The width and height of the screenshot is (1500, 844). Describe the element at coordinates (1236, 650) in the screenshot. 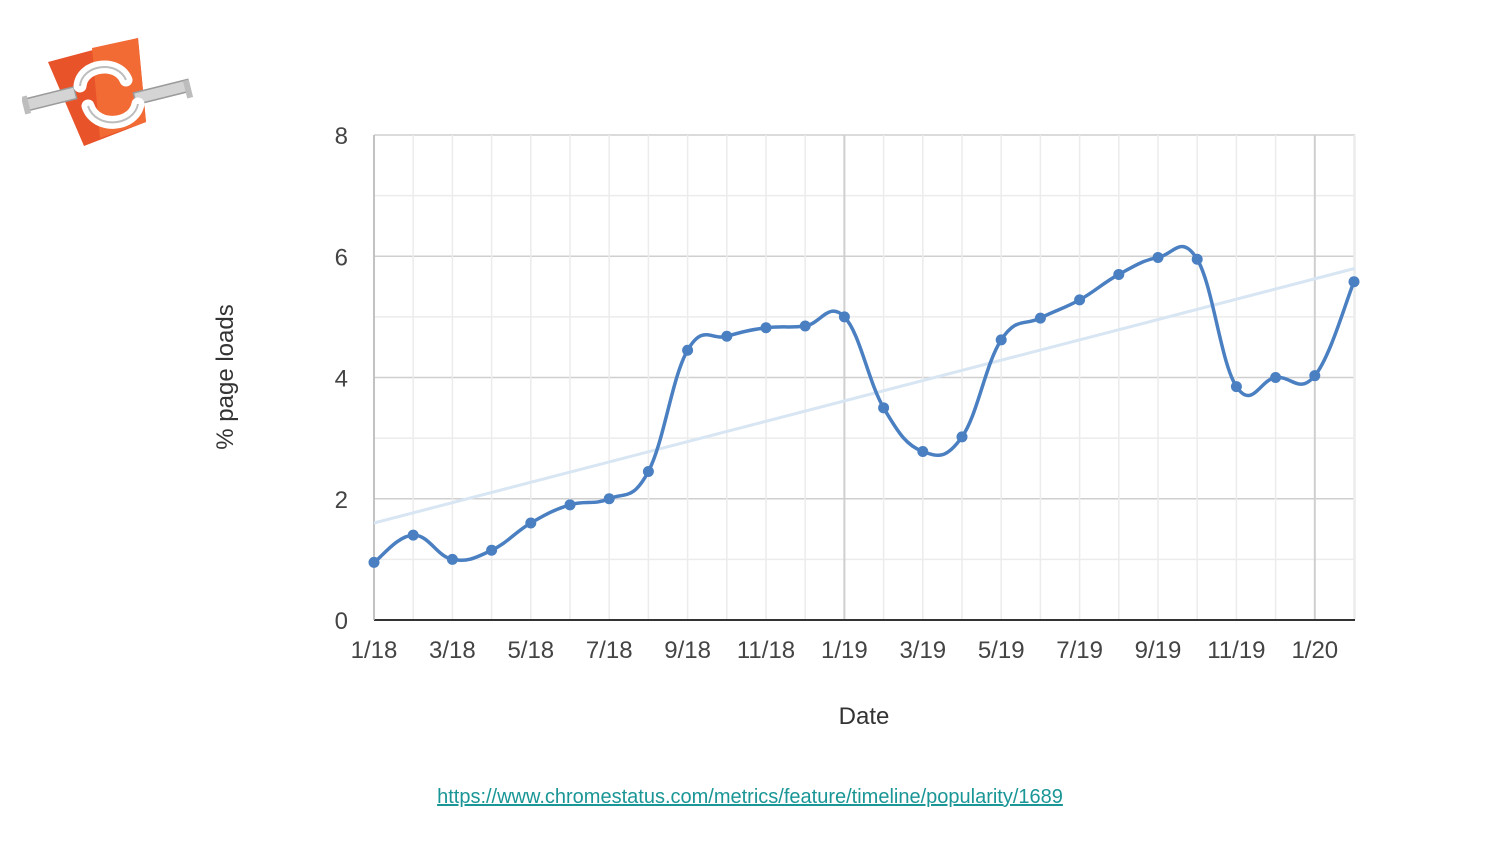

I see `x-tick-label: 11/19` at that location.